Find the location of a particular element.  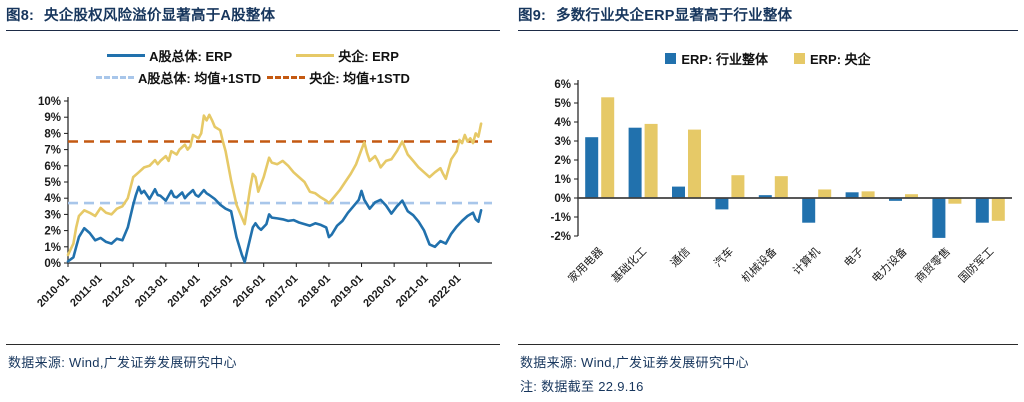

figure-9-number: 图9: is located at coordinates (532, 16).